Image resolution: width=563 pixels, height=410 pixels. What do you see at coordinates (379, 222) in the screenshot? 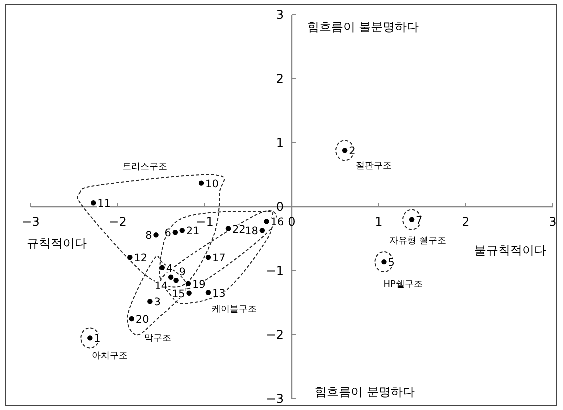
I see `x-tick-label: 1` at bounding box center [379, 222].